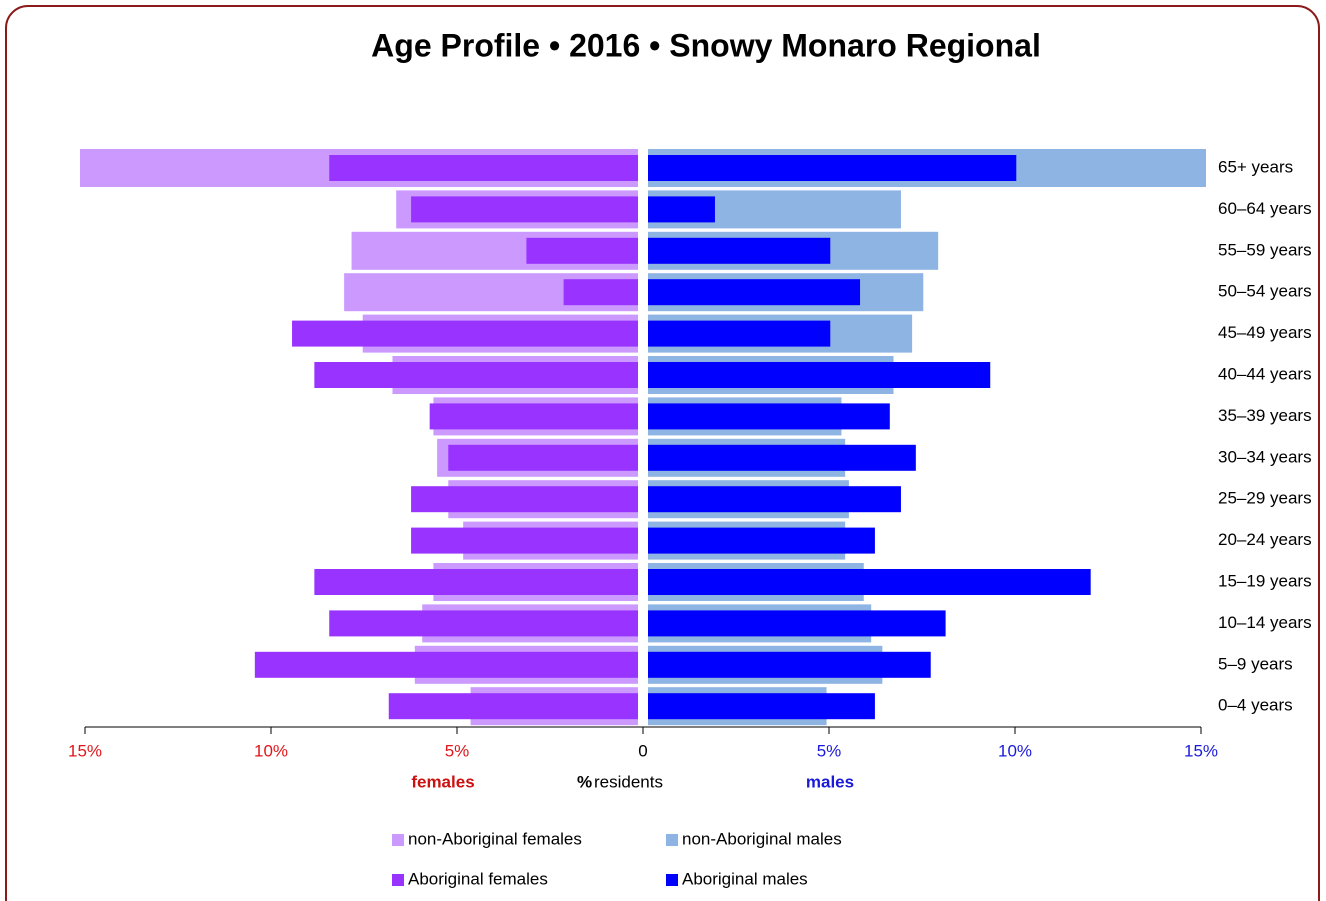 The image size is (1326, 901). Describe the element at coordinates (628, 781) in the screenshot. I see `axis-label: residents` at that location.